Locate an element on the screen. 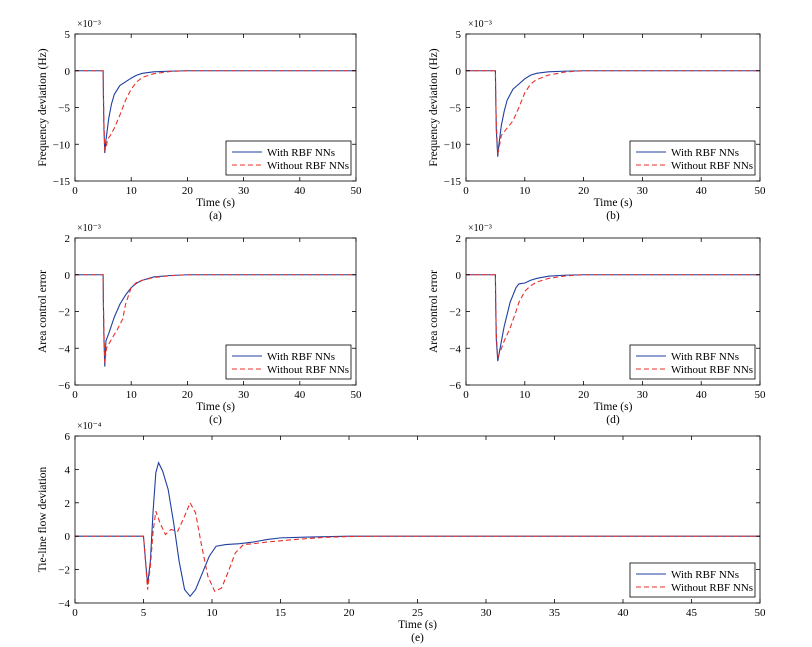  panel-caption: (a) is located at coordinates (215, 216).